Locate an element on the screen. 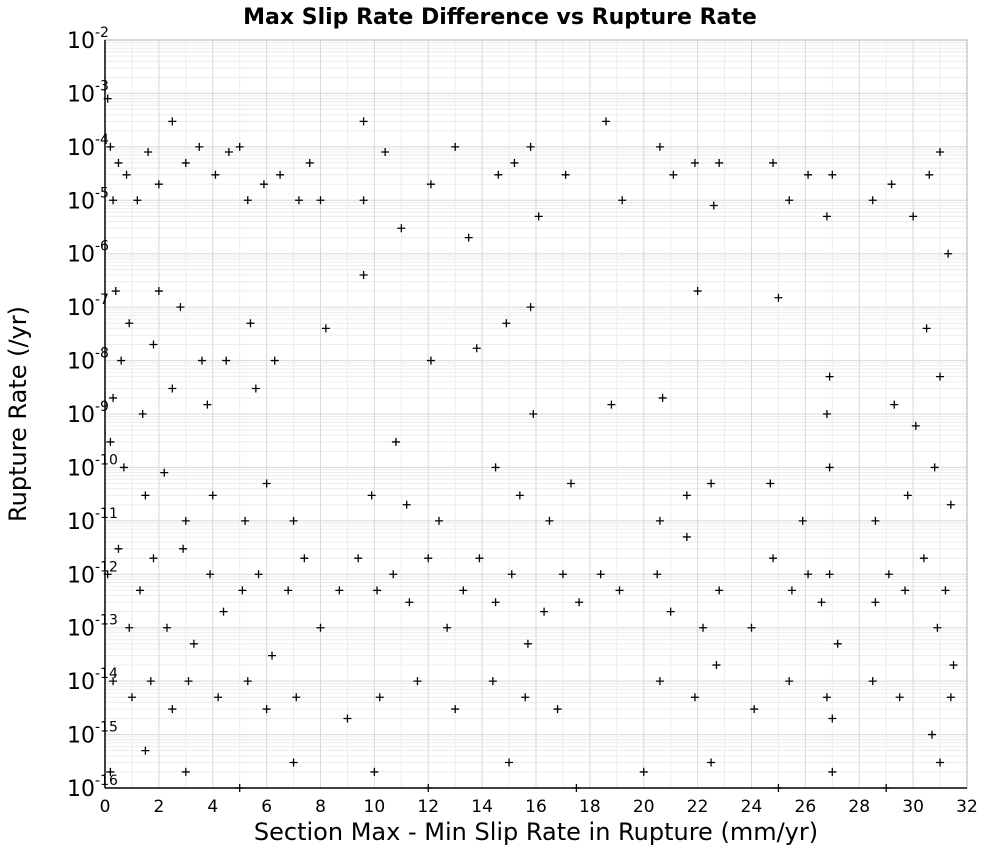  x-tick-label: 20 is located at coordinates (644, 807).